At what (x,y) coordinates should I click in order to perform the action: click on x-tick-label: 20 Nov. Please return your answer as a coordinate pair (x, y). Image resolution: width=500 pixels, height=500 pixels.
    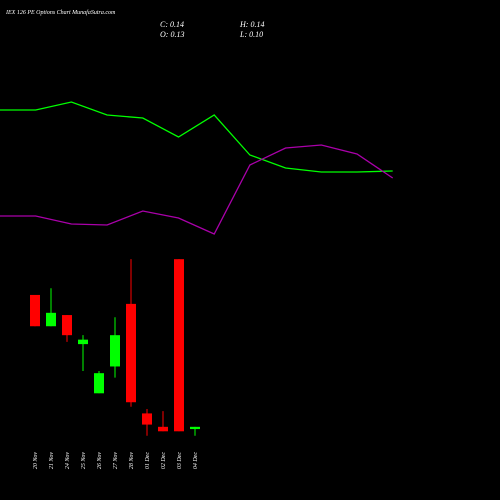
    Looking at the image, I should click on (36, 461).